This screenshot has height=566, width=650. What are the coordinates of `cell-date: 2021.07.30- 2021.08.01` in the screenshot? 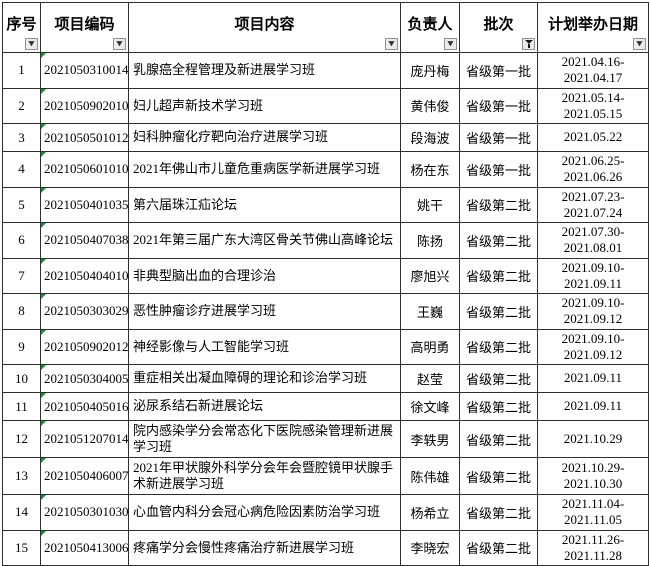 It's located at (593, 240).